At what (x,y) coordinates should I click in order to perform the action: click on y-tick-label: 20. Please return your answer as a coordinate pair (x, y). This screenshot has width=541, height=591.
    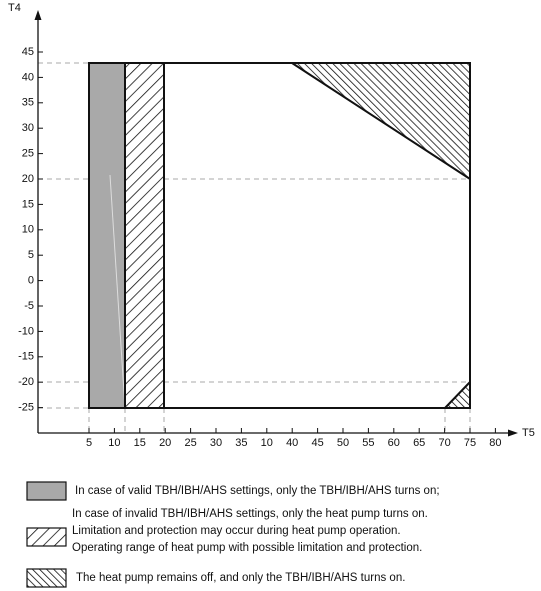
    Looking at the image, I should click on (28, 179).